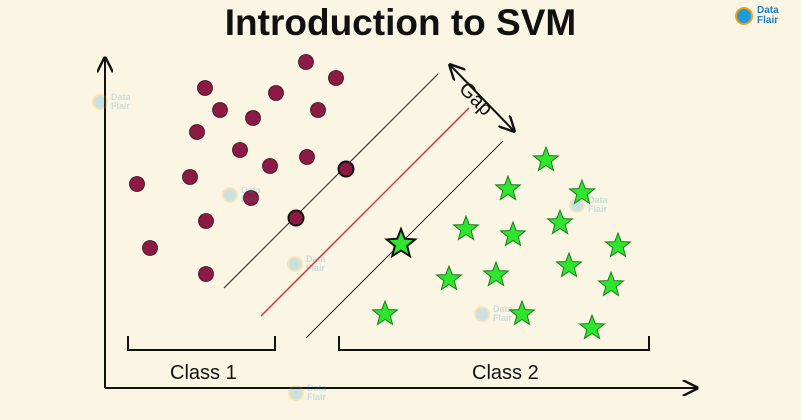 The height and width of the screenshot is (420, 801). I want to click on gap-arrow, so click(482, 98).